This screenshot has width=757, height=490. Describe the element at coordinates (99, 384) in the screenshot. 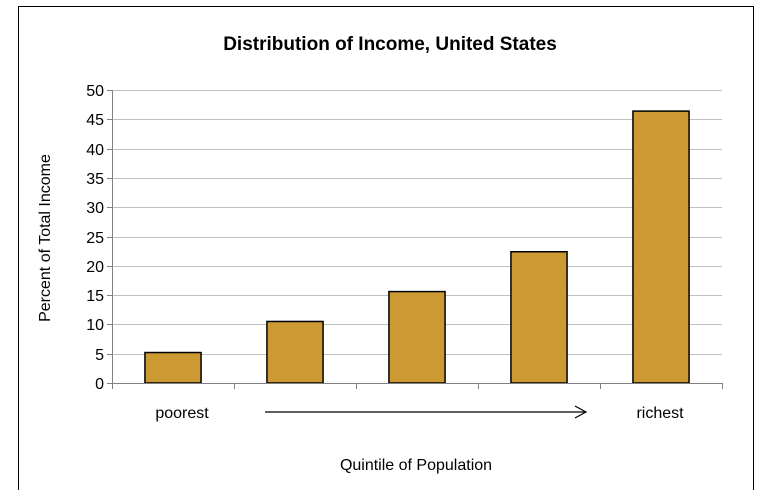

I see `y-tick-label: 0` at that location.